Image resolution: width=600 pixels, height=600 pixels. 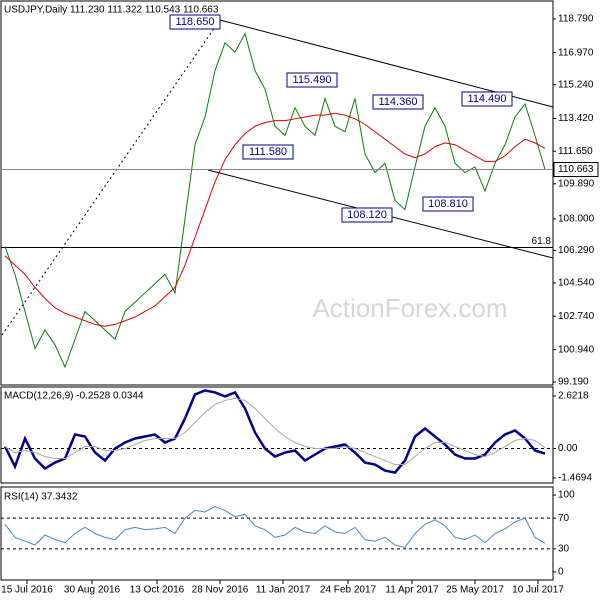 I want to click on y-tick-label: 111.650, so click(x=575, y=151).